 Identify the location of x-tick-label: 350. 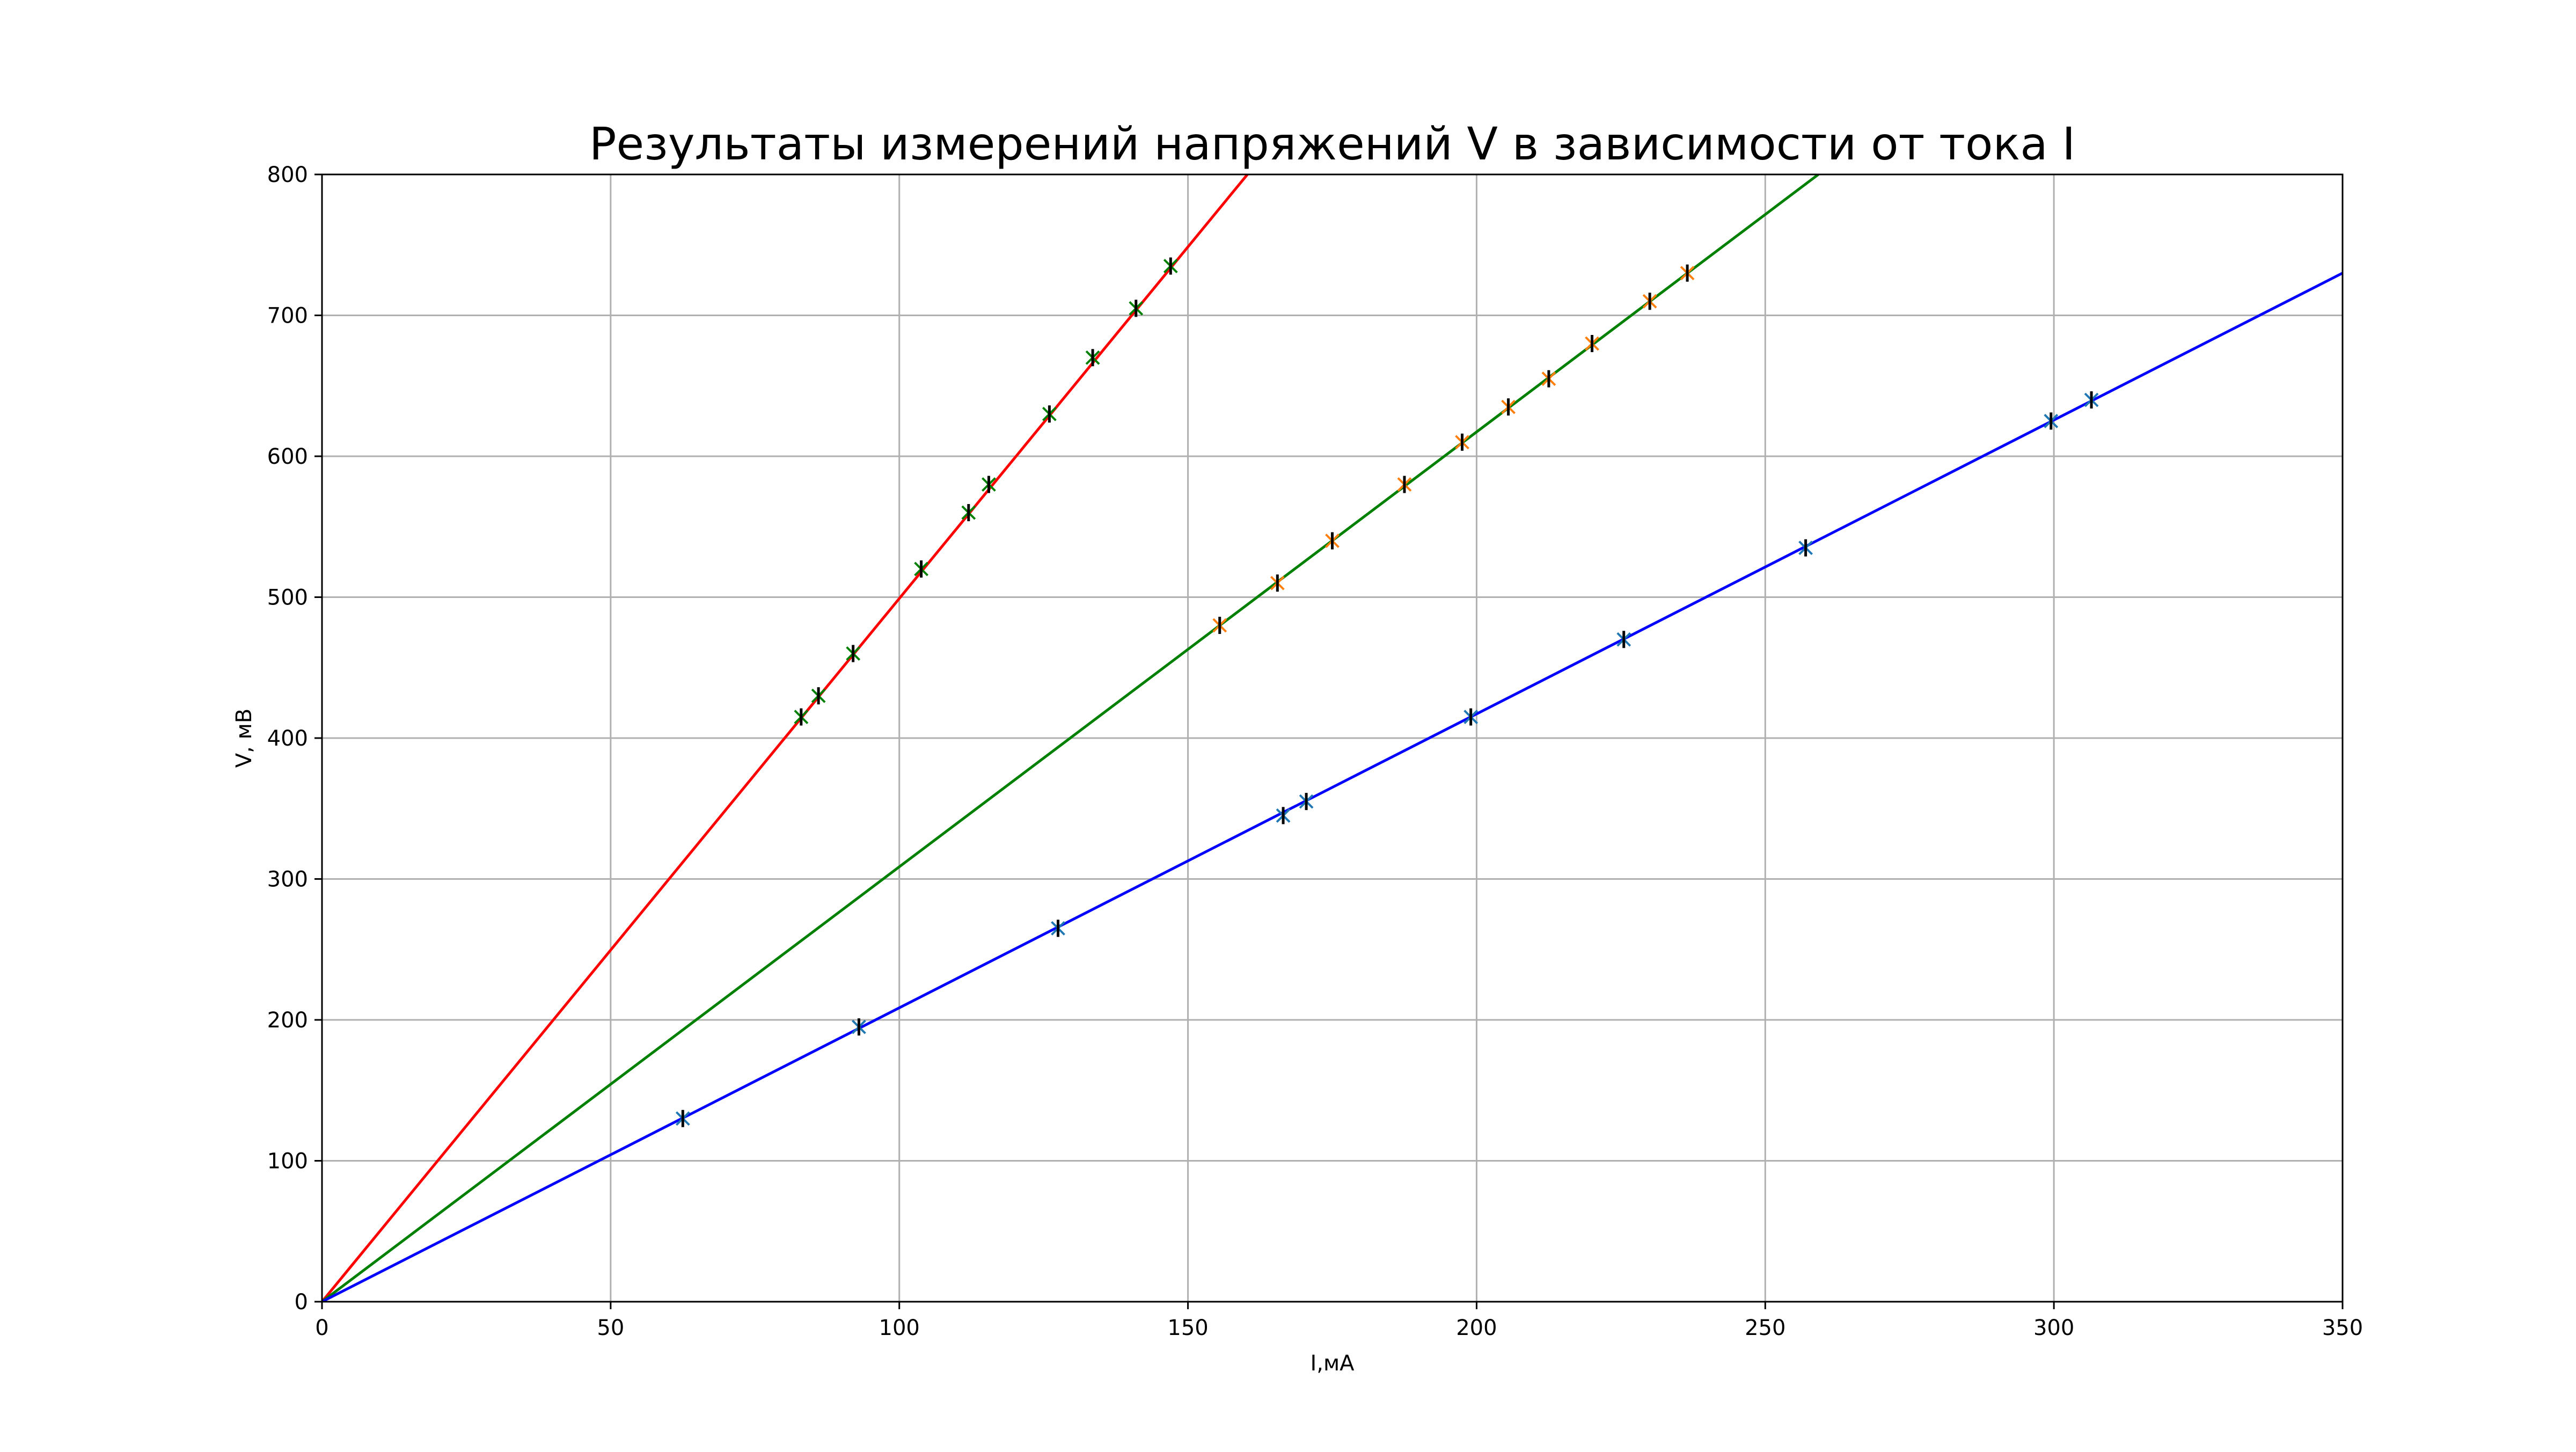
(2342, 1328).